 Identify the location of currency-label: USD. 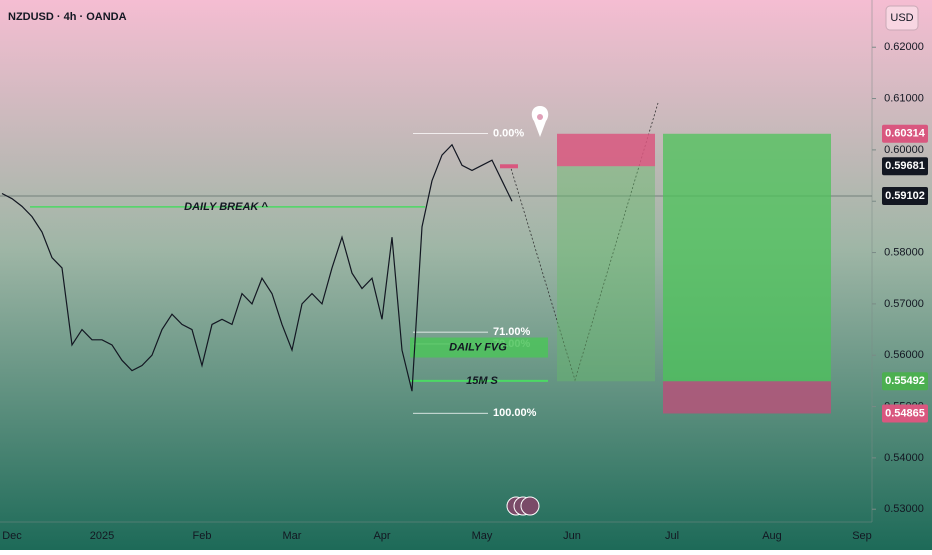
(901, 18).